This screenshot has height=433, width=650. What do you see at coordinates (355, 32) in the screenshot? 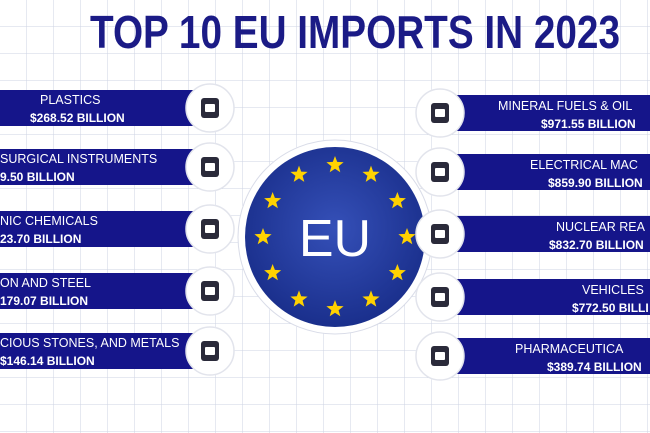
I see `title: TOP 10 EU IMPORTS IN 2023` at bounding box center [355, 32].